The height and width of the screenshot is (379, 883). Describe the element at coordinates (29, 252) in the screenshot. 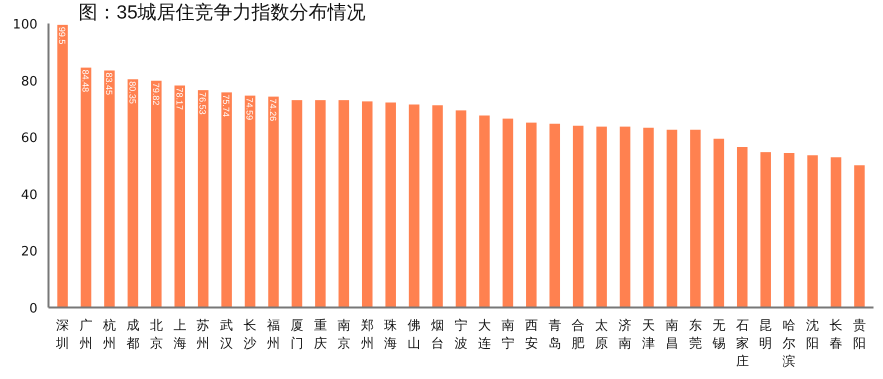

I see `y-tick-label: 20` at that location.